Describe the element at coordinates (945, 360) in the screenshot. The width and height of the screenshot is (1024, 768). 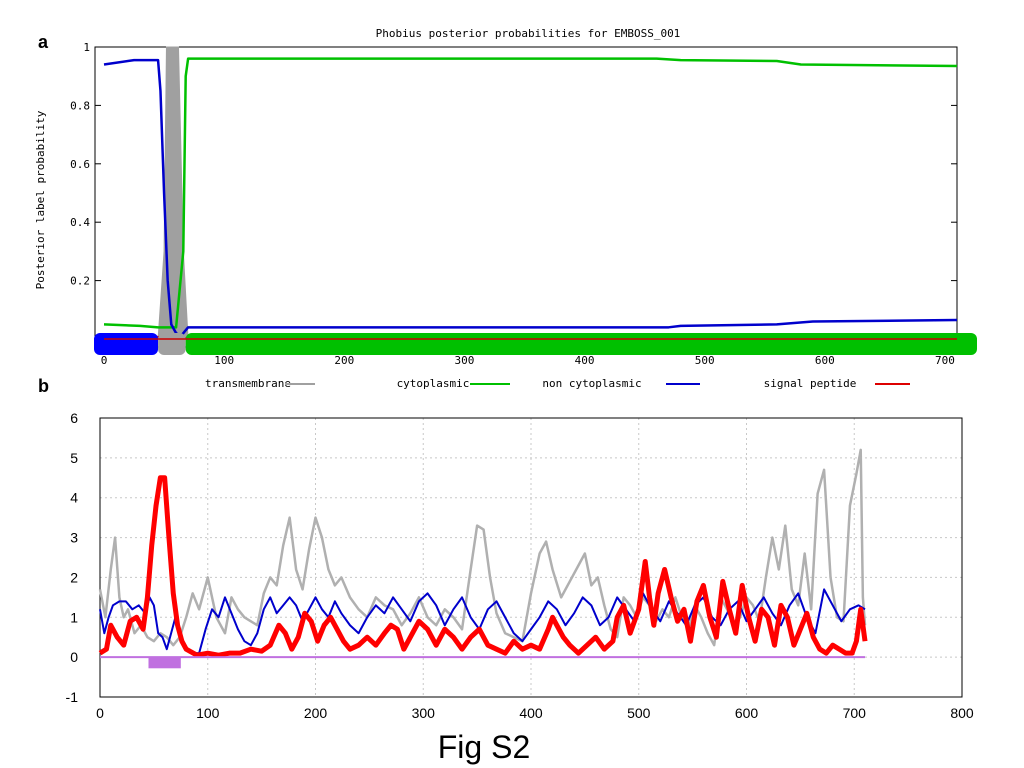
I see `chart-a-xtick-label: 700` at that location.